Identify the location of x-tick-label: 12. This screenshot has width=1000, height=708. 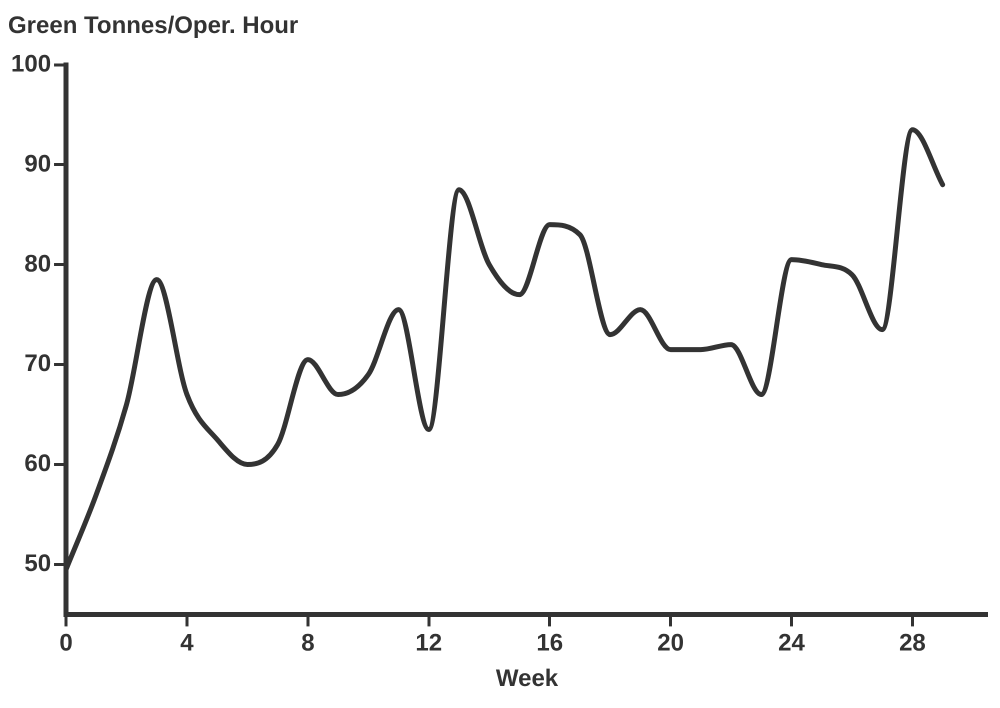
(428, 642).